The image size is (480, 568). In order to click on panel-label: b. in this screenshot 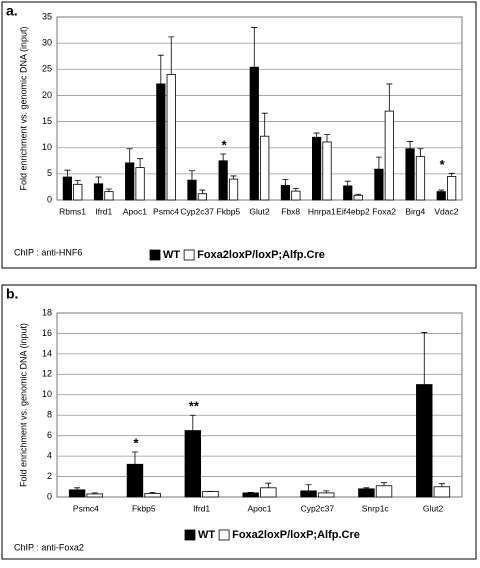, I will do `click(12, 294)`.